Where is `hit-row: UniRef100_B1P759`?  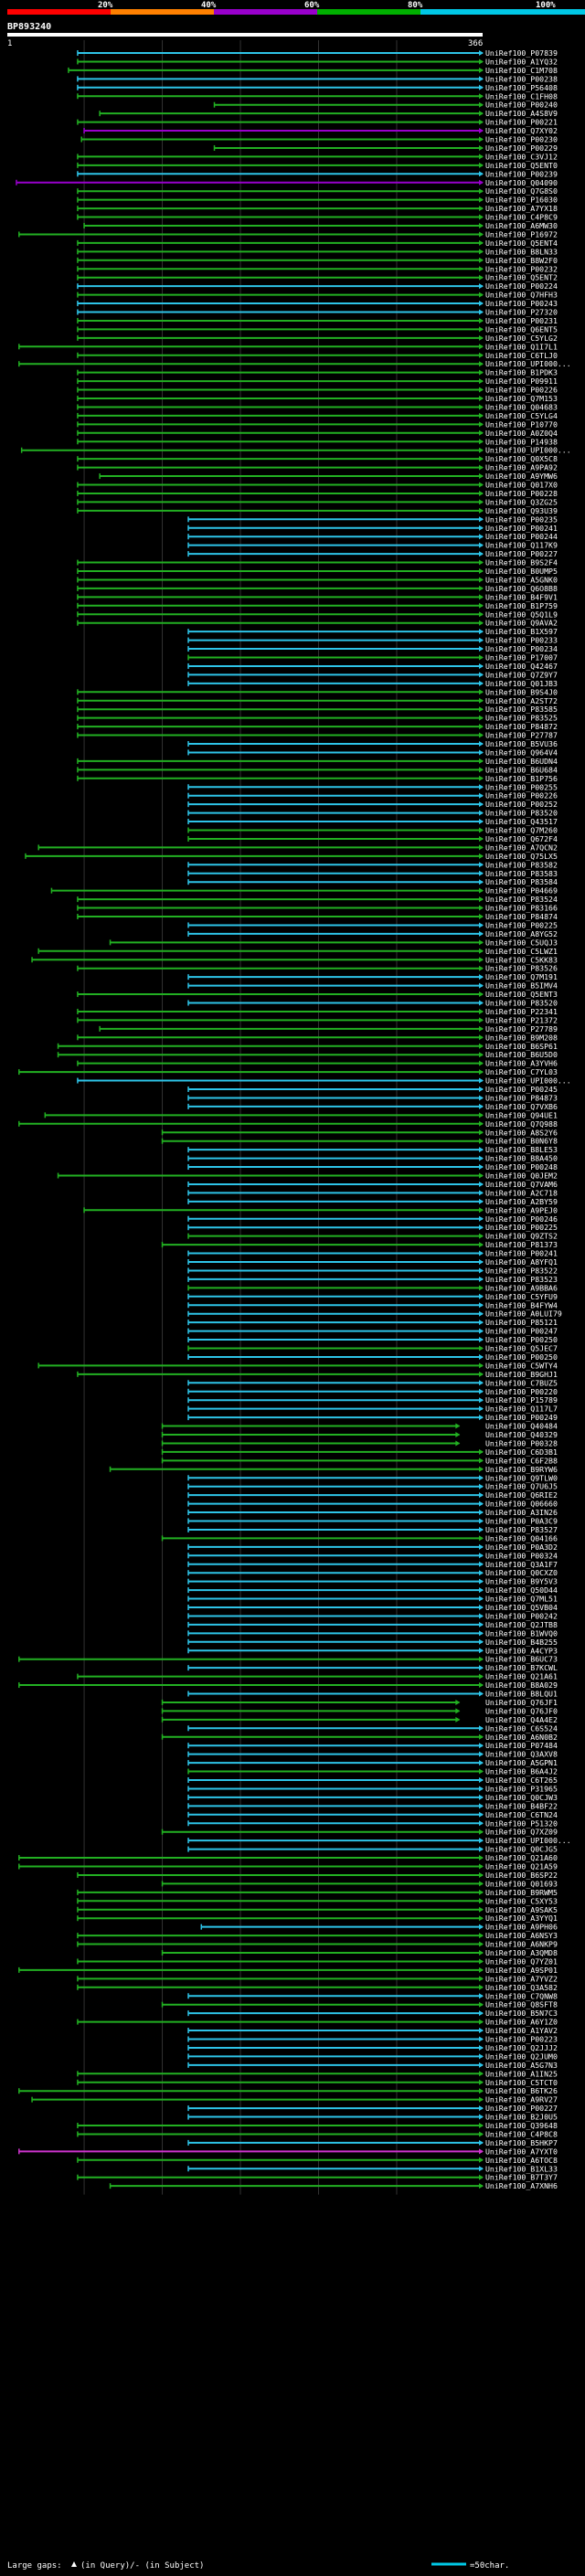 hit-row: UniRef100_B1P759 is located at coordinates (317, 605).